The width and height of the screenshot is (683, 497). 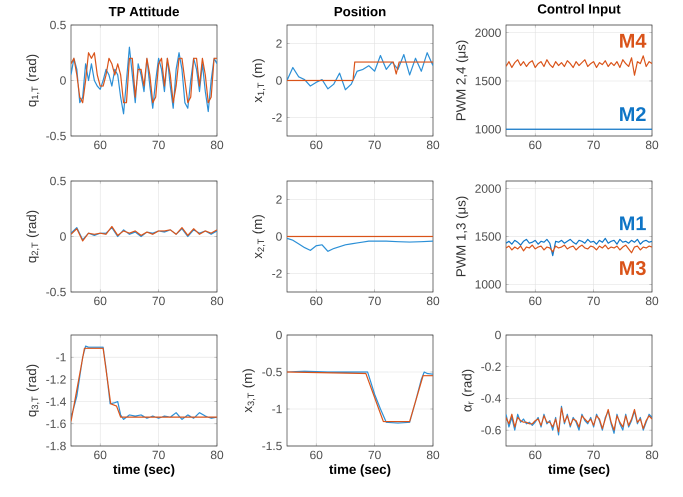 I want to click on y-axis-title: PWM 1,3 (μs), so click(x=462, y=236).